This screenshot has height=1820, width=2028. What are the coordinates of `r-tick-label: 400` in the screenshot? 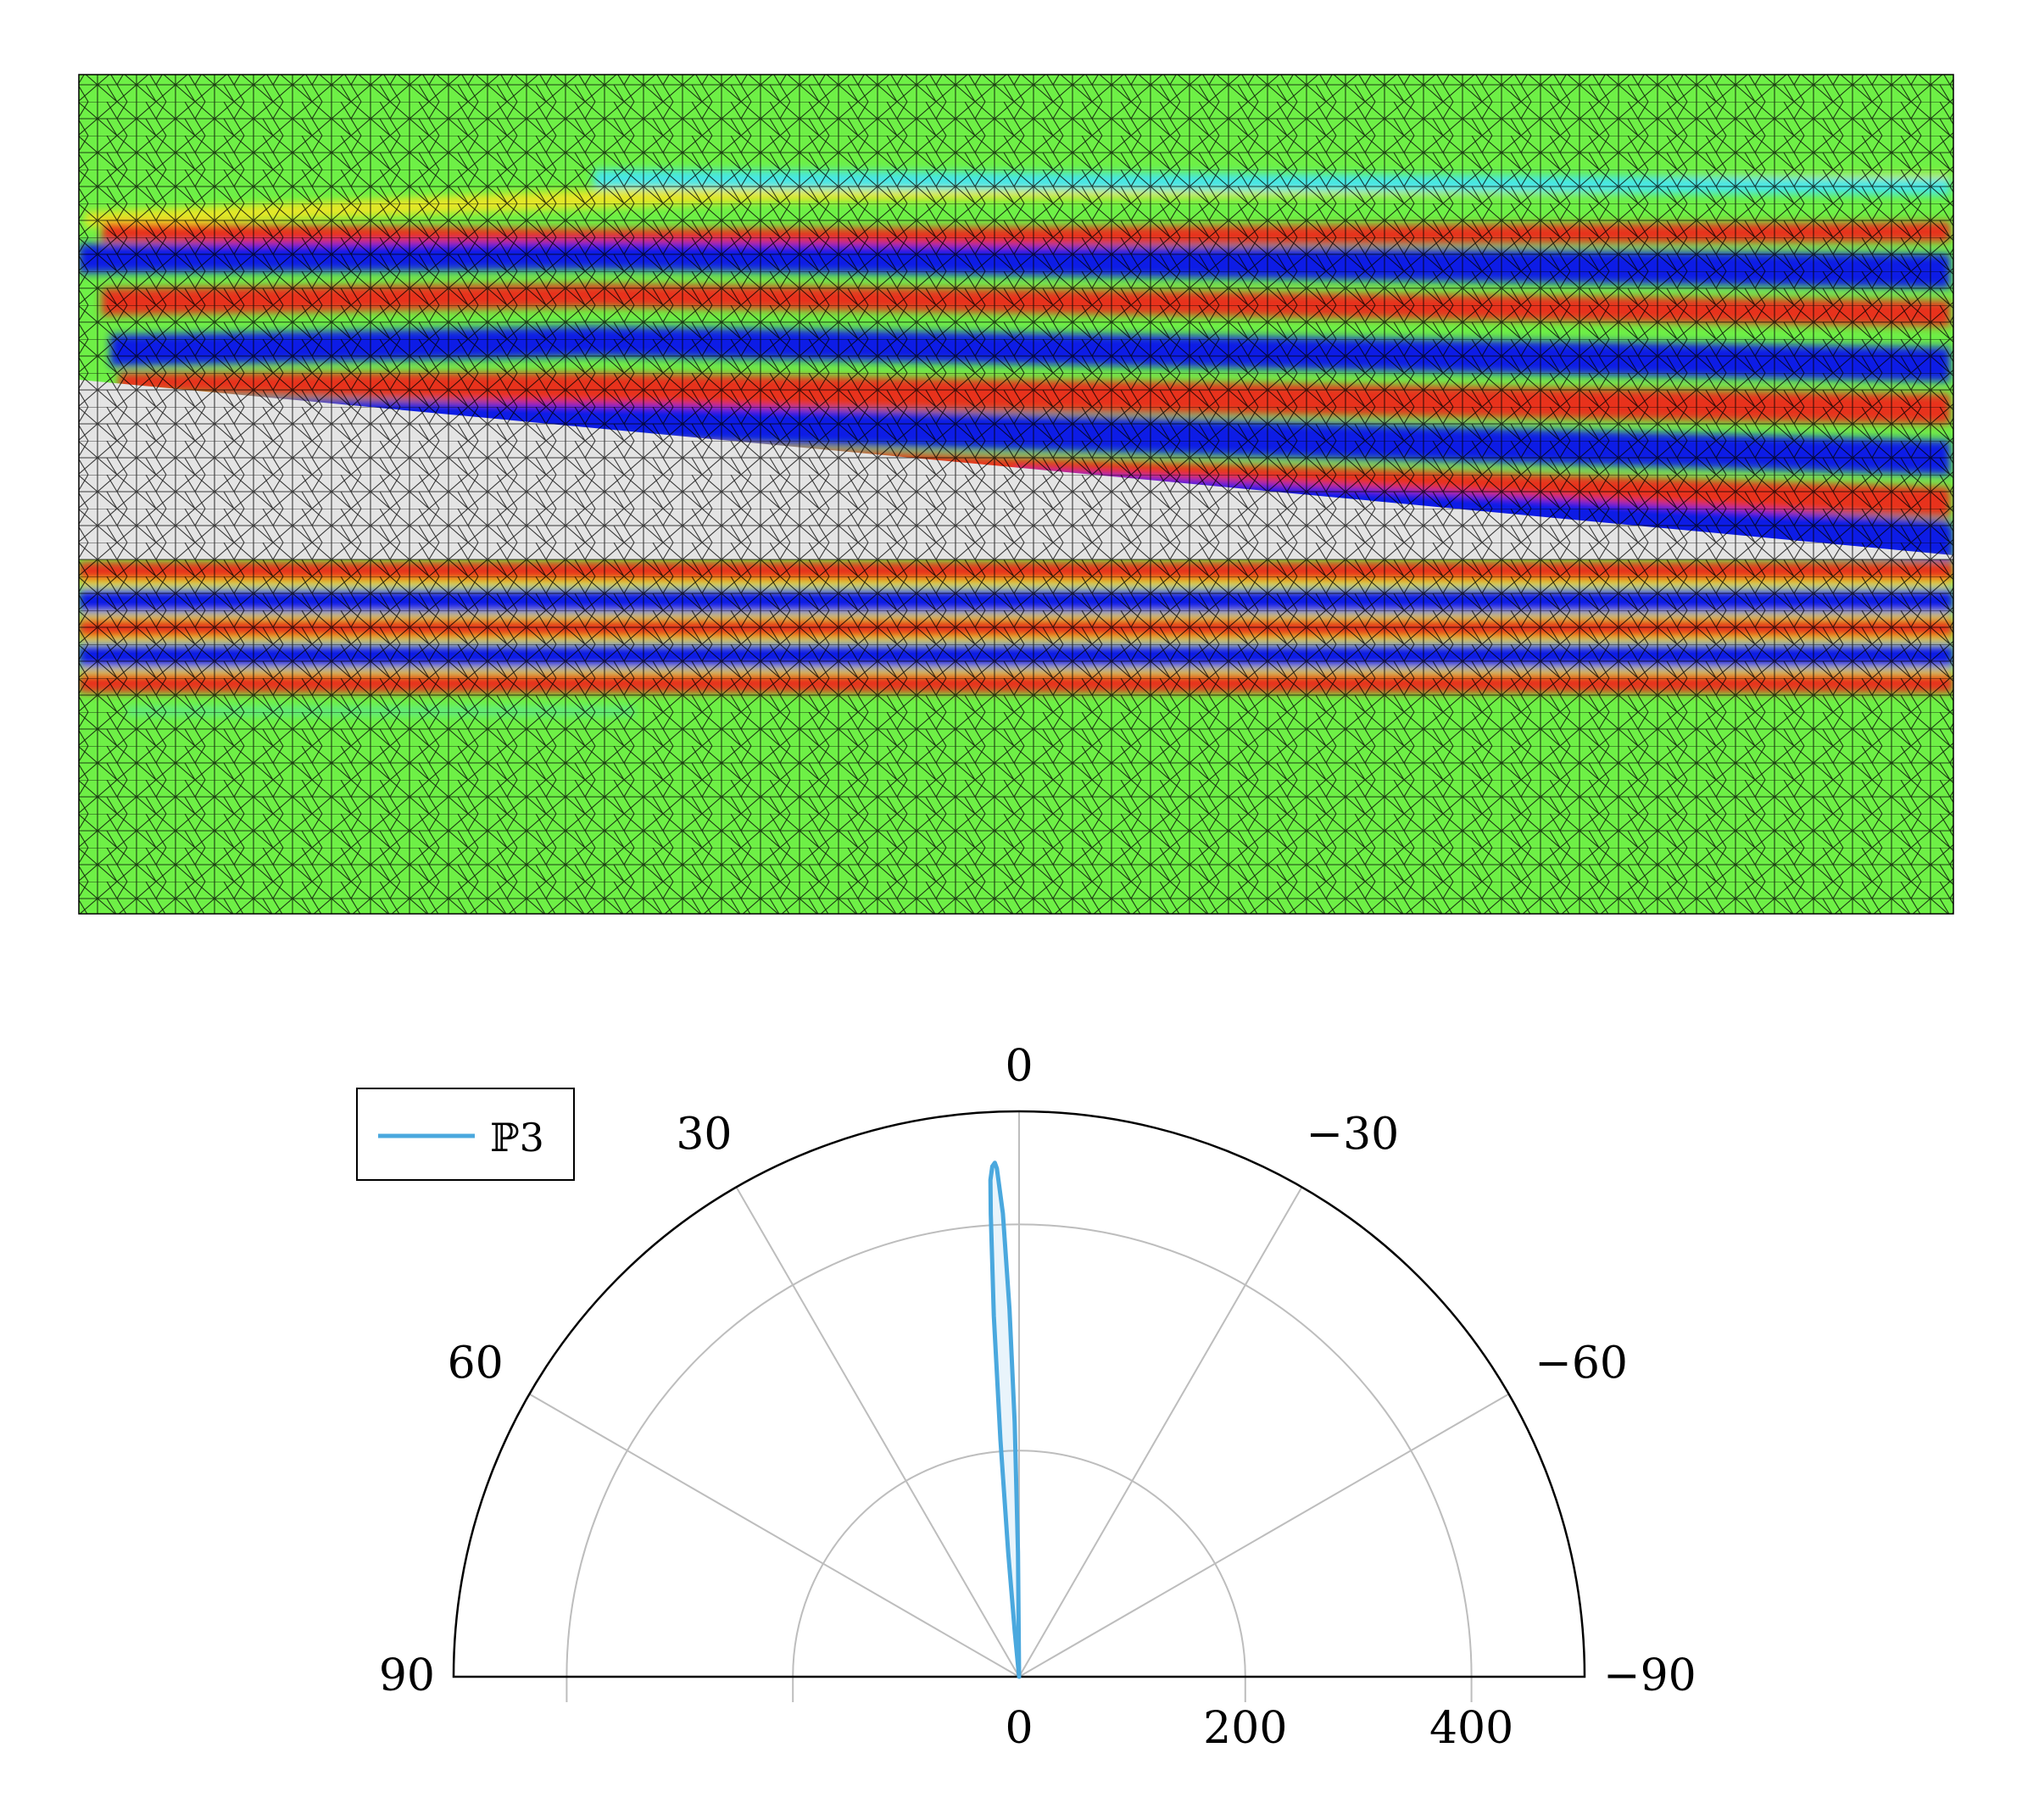 It's located at (1471, 1728).